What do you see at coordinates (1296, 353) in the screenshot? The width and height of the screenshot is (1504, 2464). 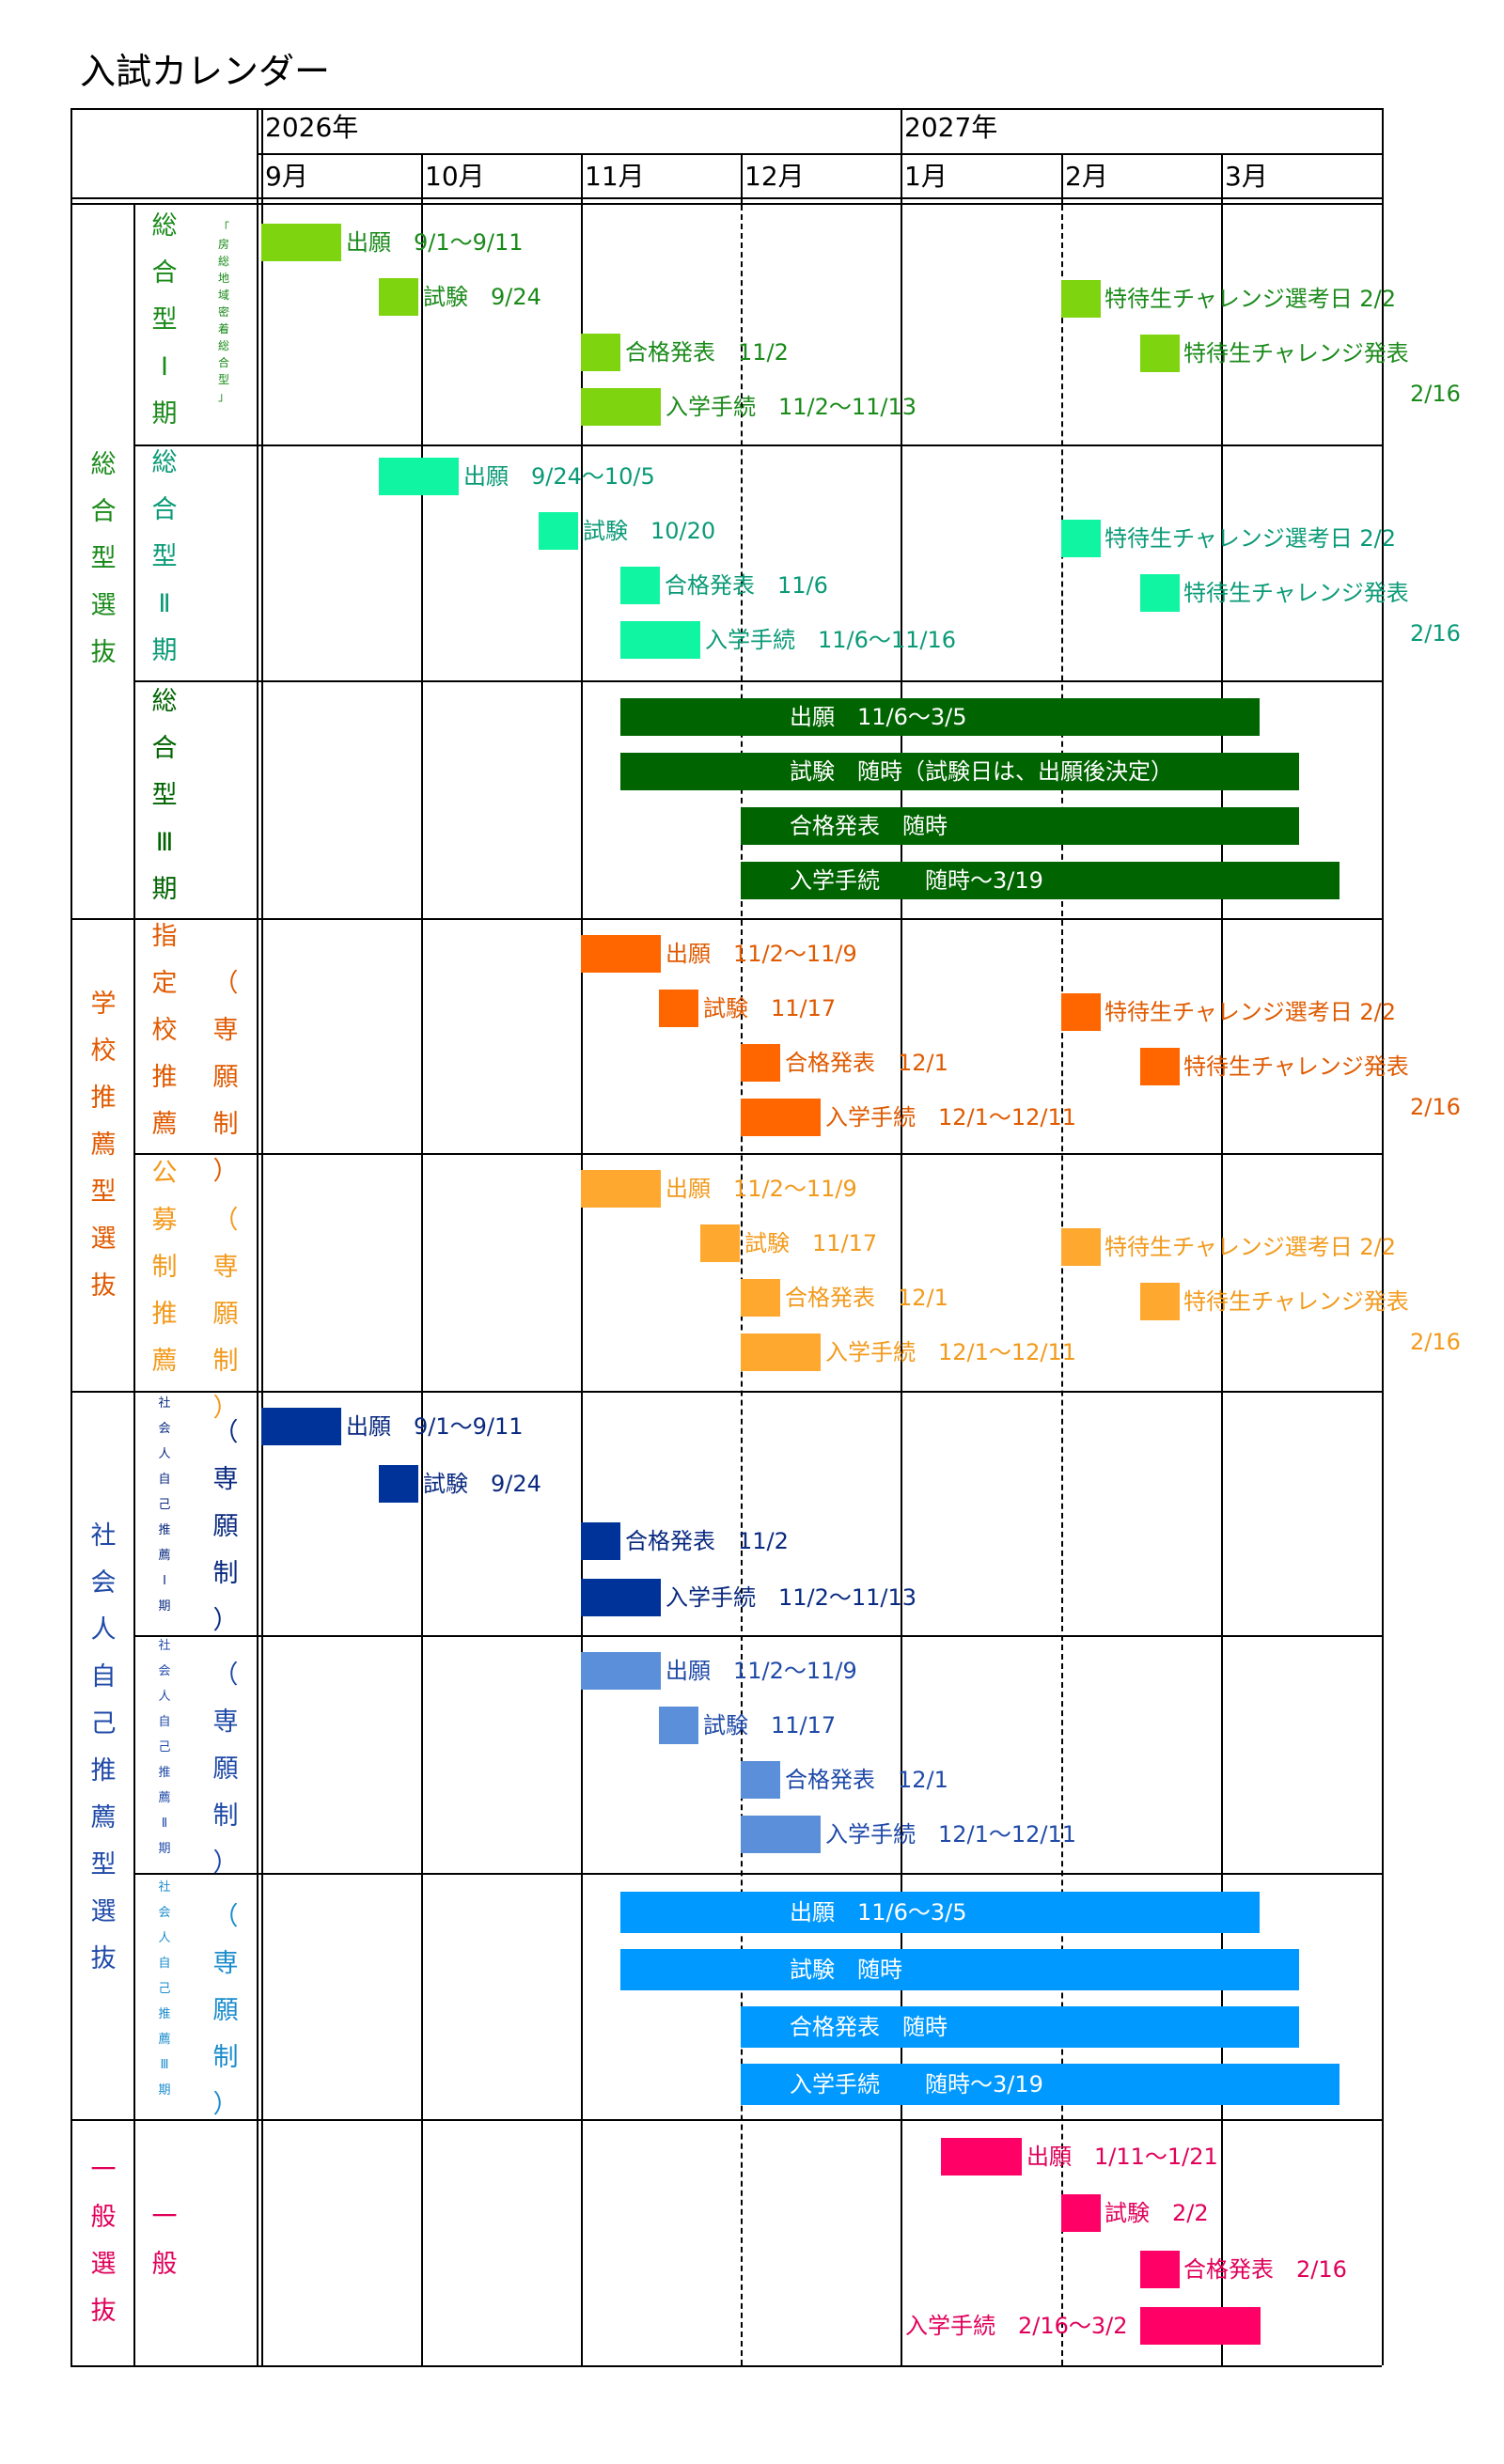 I see `sogo1-tokutai-result-label: 特待生チャレンジ発表` at bounding box center [1296, 353].